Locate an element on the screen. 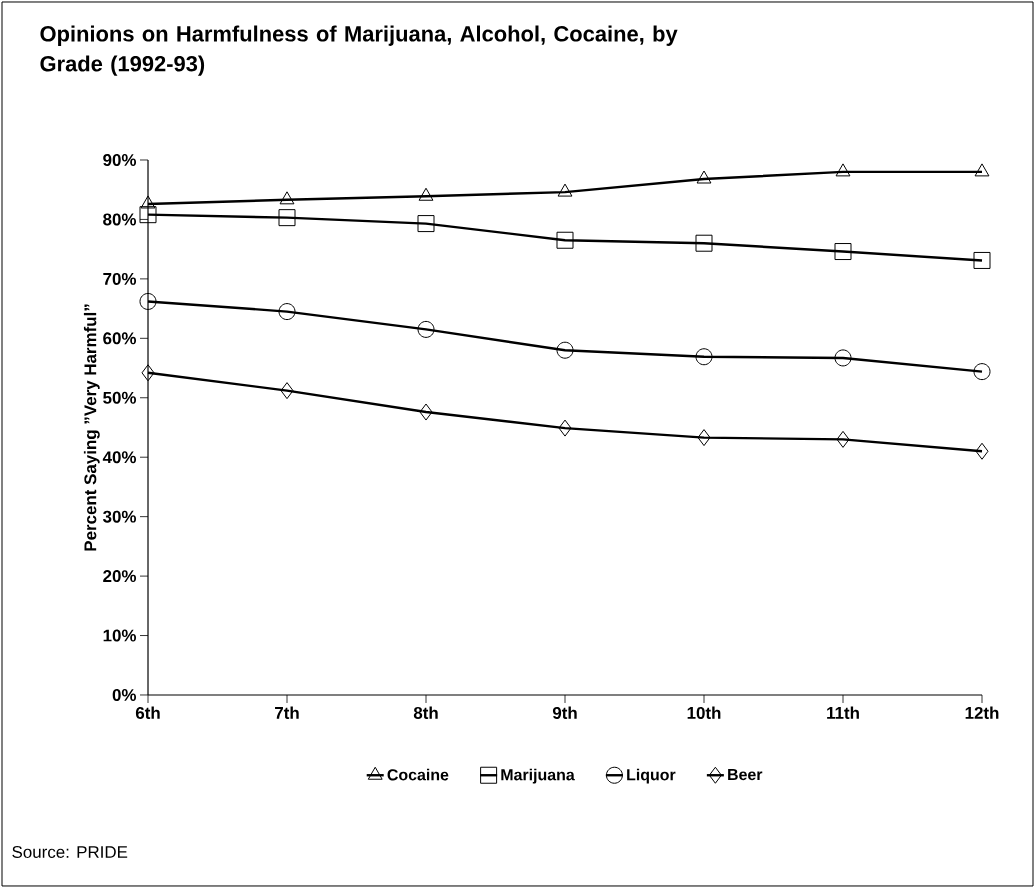 The image size is (1035, 888). y-tick-label: 90% is located at coordinates (120, 159).